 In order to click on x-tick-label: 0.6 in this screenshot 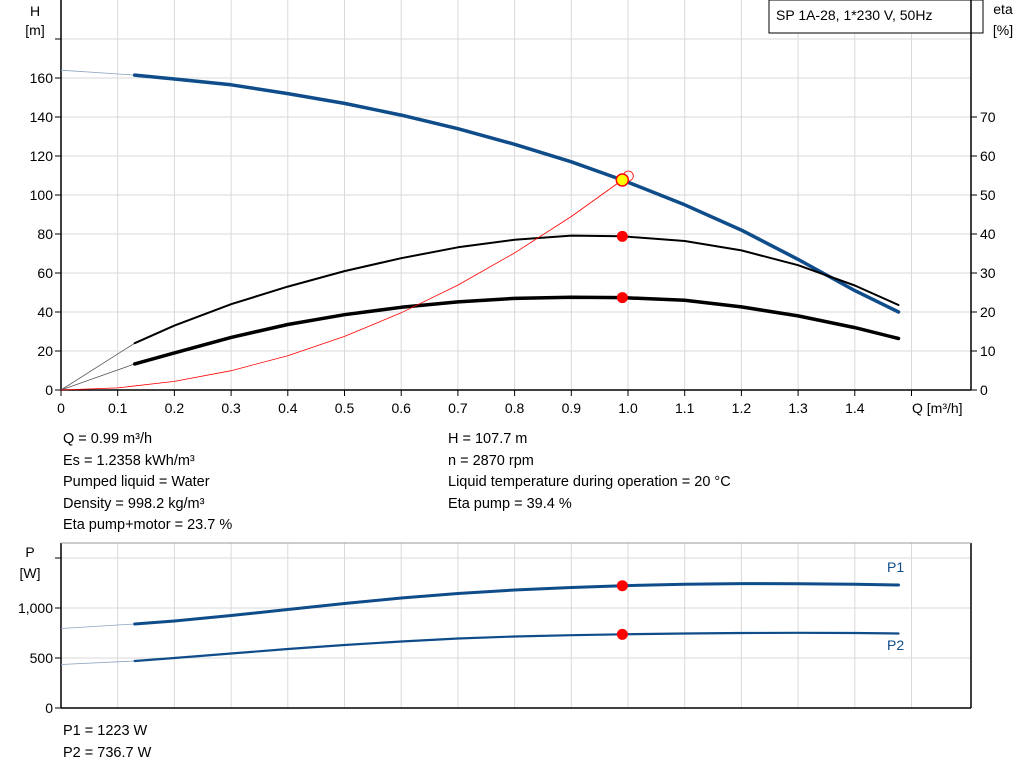, I will do `click(401, 408)`.